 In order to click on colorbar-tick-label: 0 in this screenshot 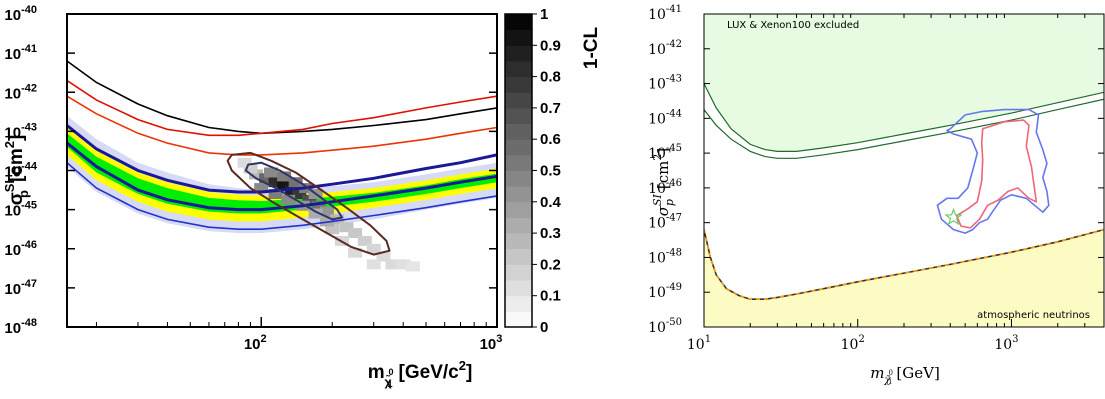, I will do `click(544, 327)`.